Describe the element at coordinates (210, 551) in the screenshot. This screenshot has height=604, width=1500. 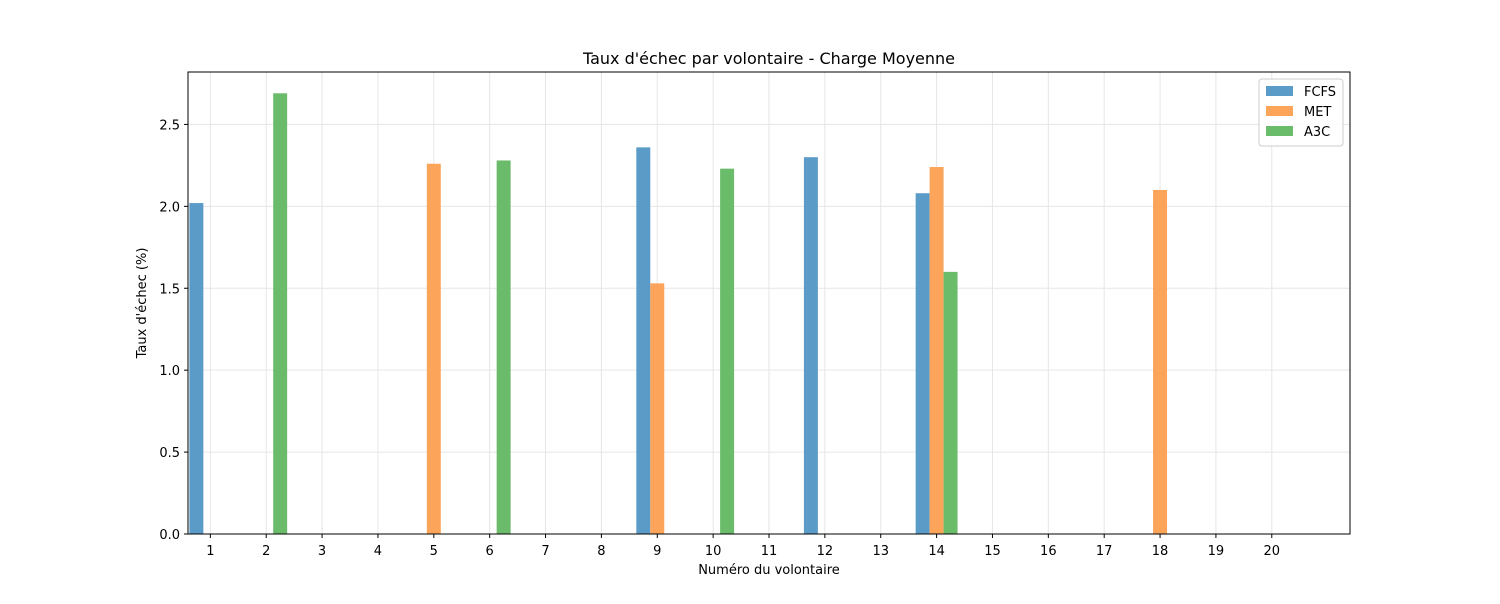
I see `x-tick-label: 1` at that location.